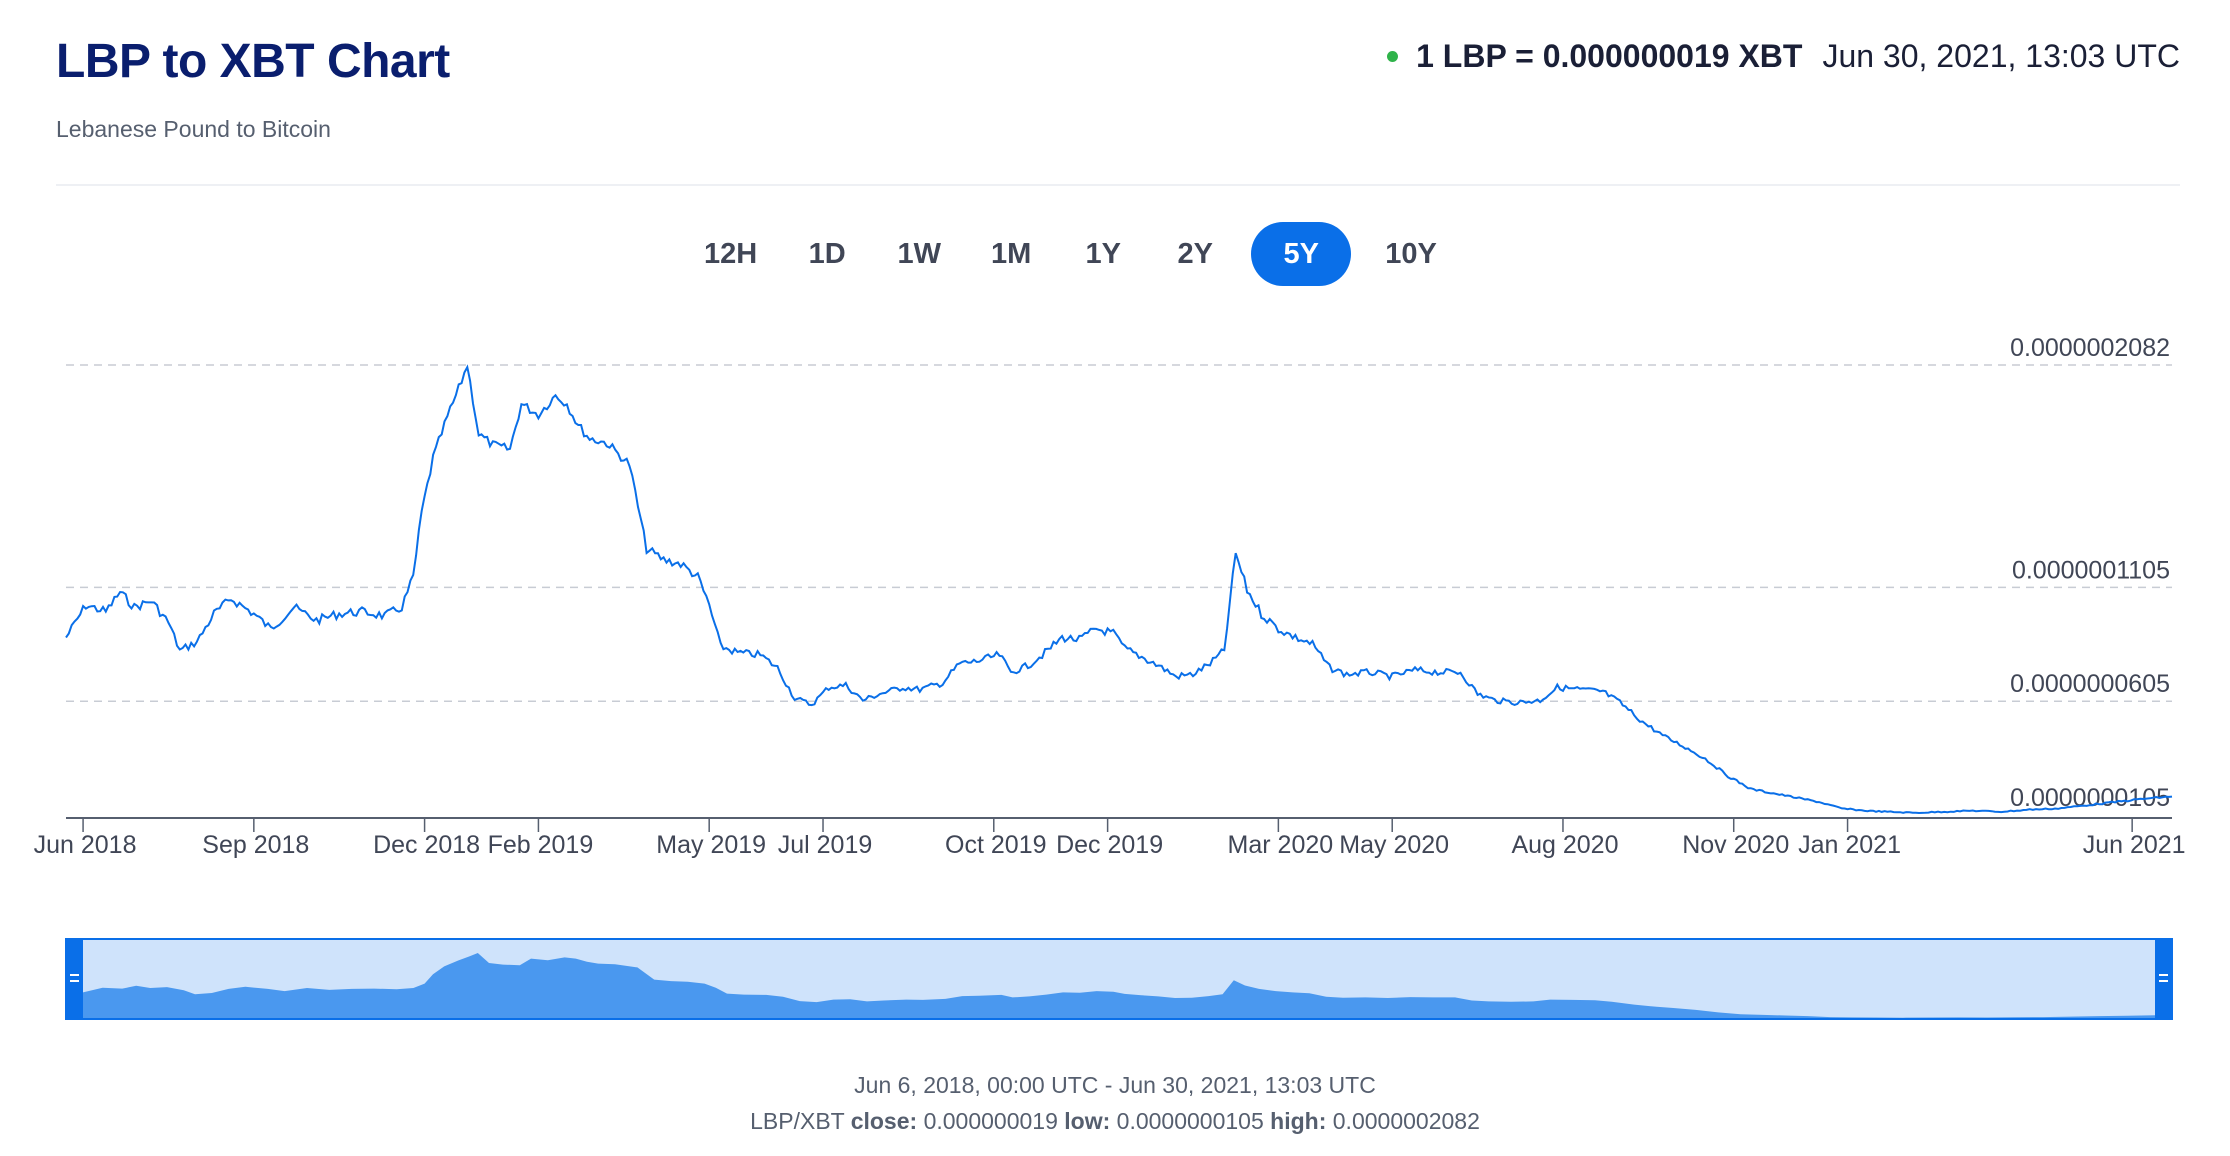 Image resolution: width=2230 pixels, height=1156 pixels. I want to click on navigator-left-handle, so click(74, 979).